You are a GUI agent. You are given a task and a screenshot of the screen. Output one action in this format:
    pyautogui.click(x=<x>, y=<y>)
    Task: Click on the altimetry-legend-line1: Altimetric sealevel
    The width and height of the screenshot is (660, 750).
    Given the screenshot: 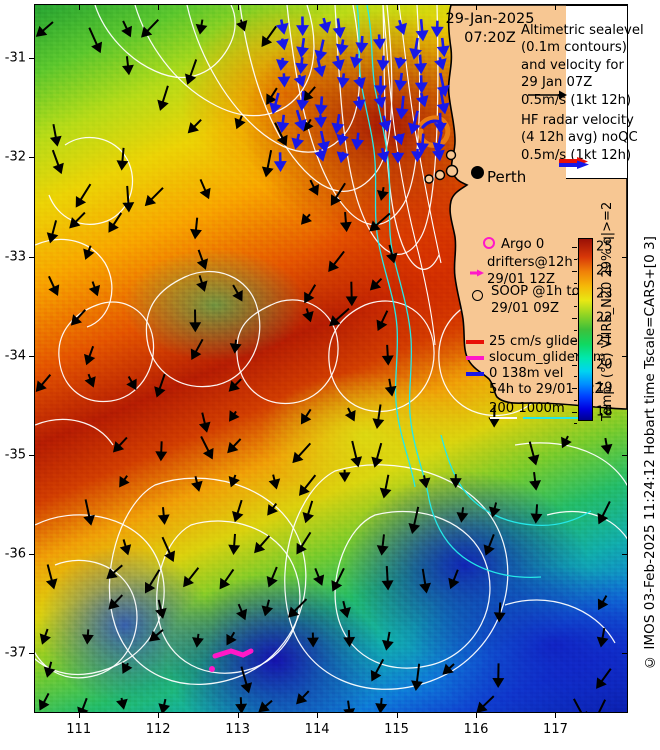 What is the action you would take?
    pyautogui.click(x=582, y=30)
    